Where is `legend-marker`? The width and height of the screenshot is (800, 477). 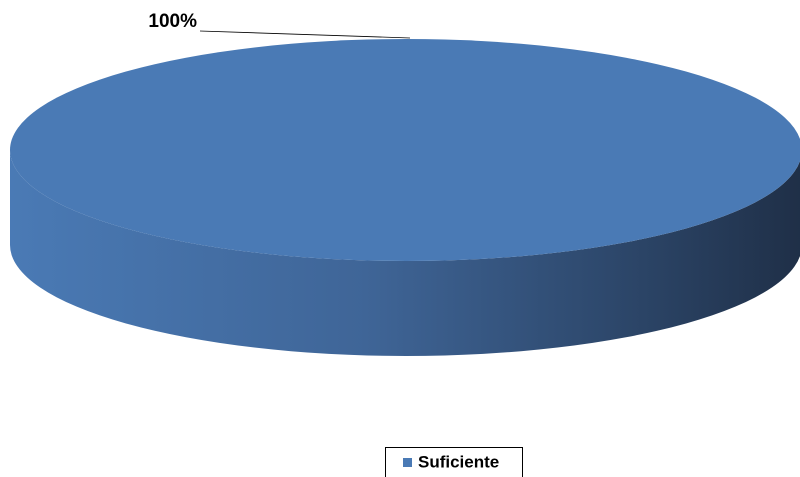 legend-marker is located at coordinates (407, 462).